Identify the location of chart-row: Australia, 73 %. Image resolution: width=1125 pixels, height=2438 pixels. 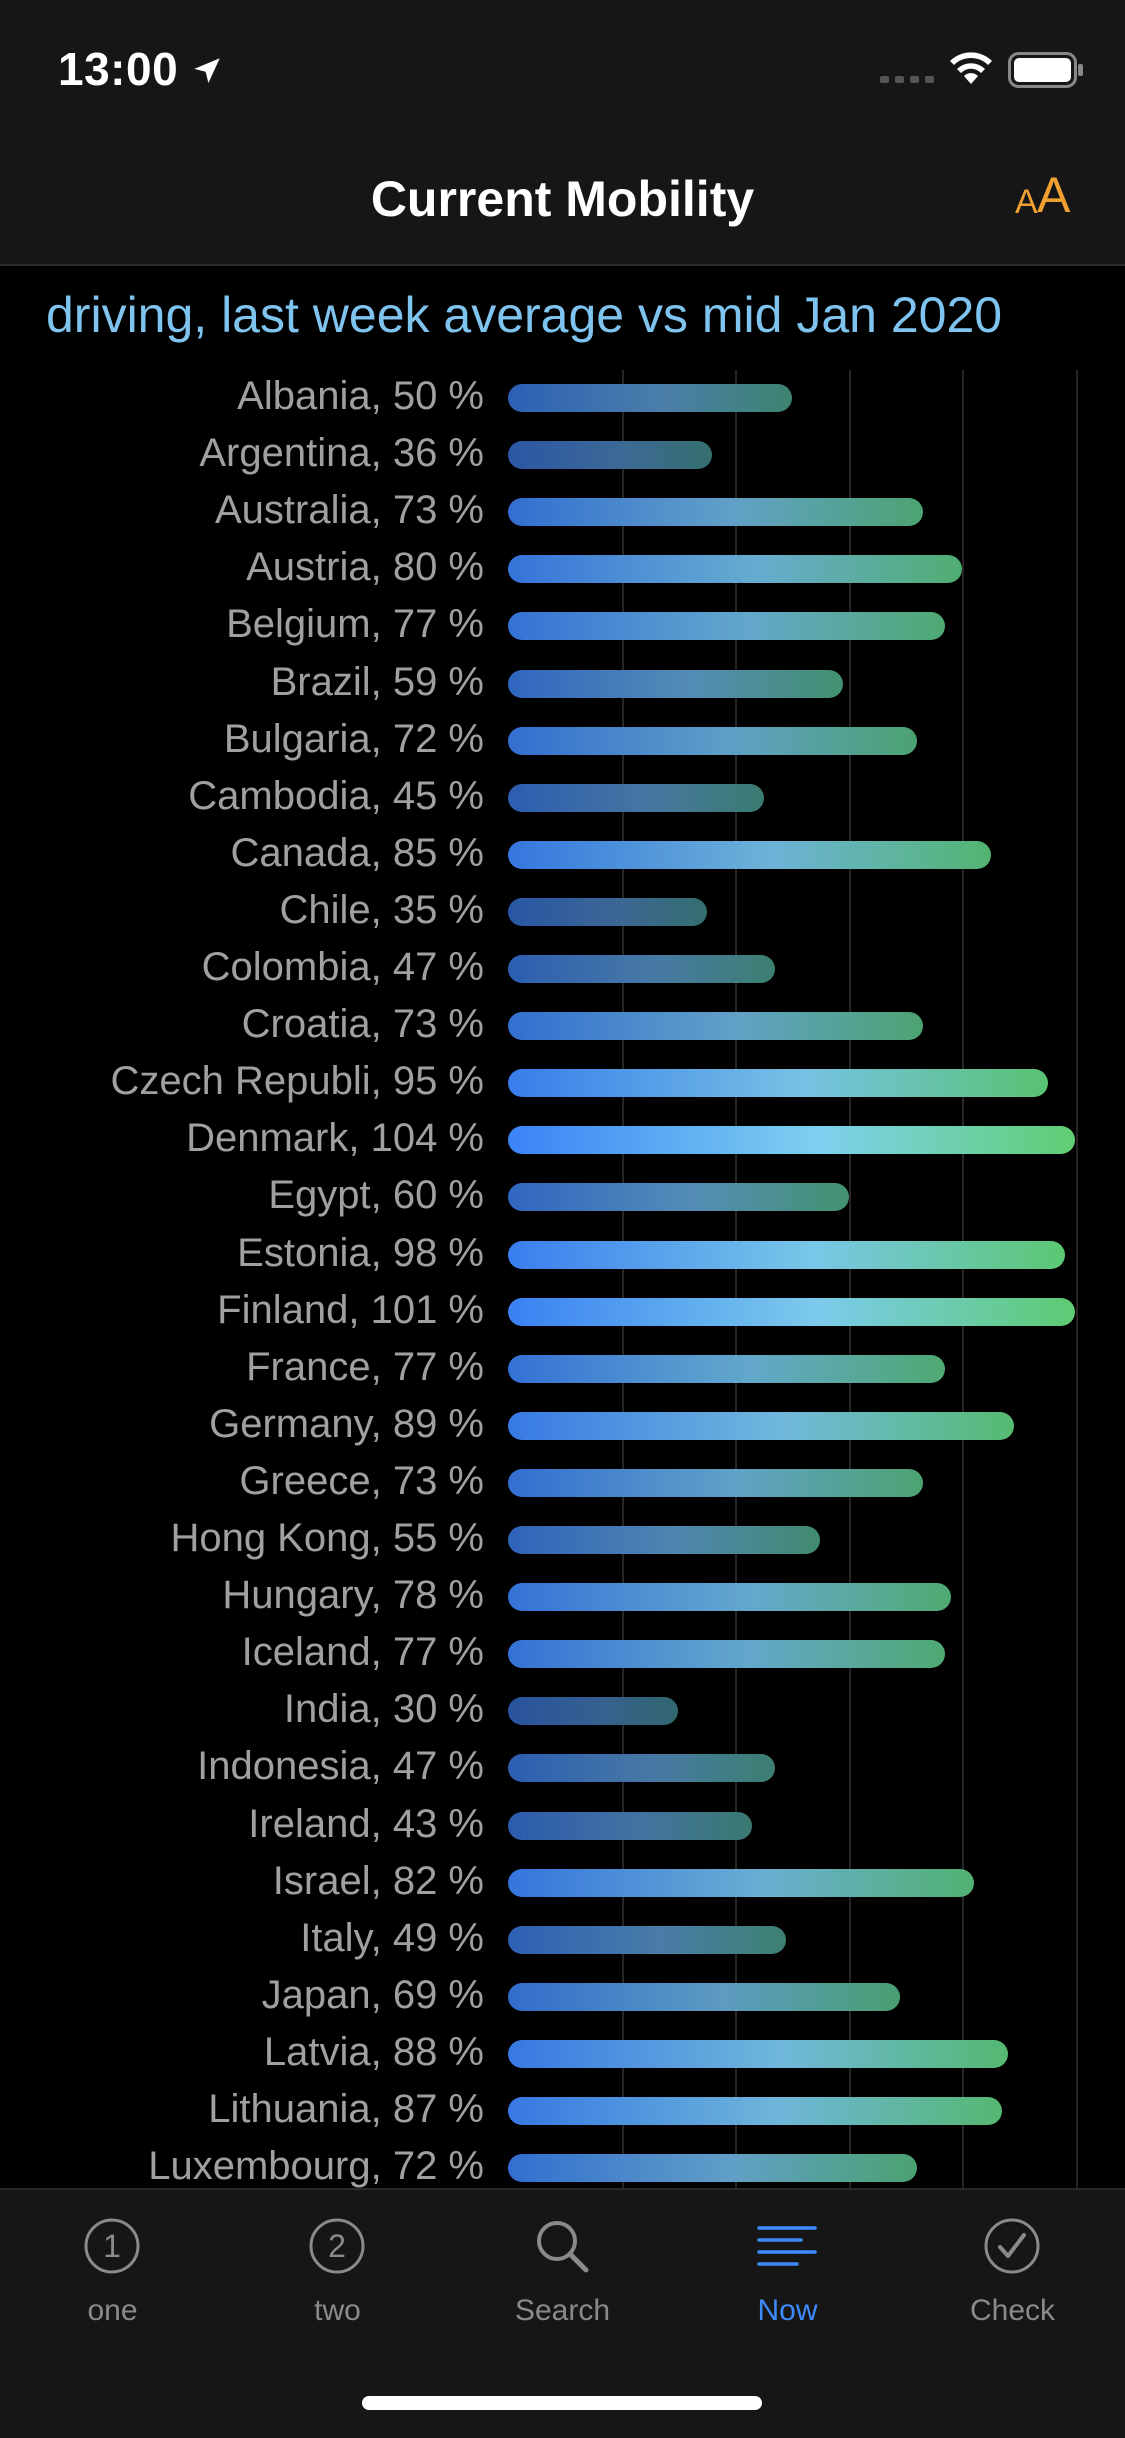
(562, 512).